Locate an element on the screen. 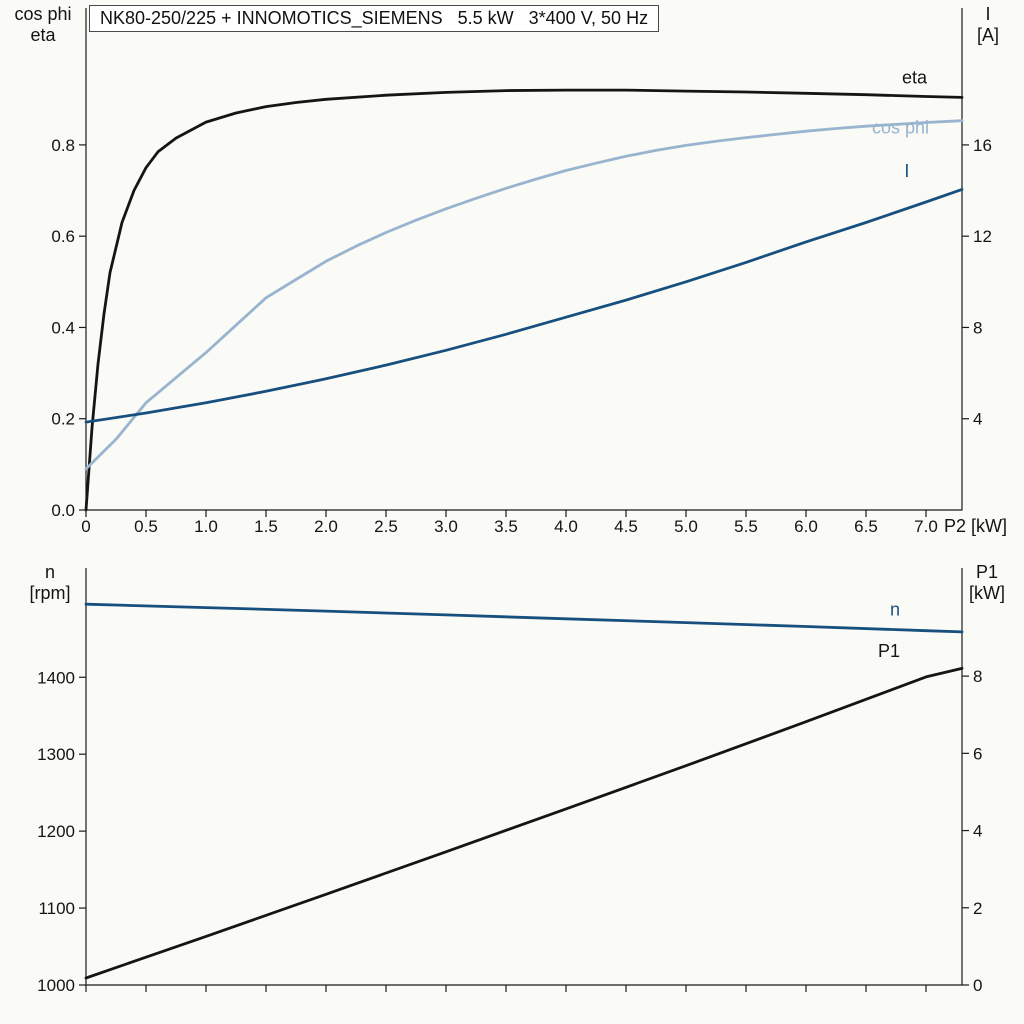  eta-curve-label: eta is located at coordinates (915, 77).